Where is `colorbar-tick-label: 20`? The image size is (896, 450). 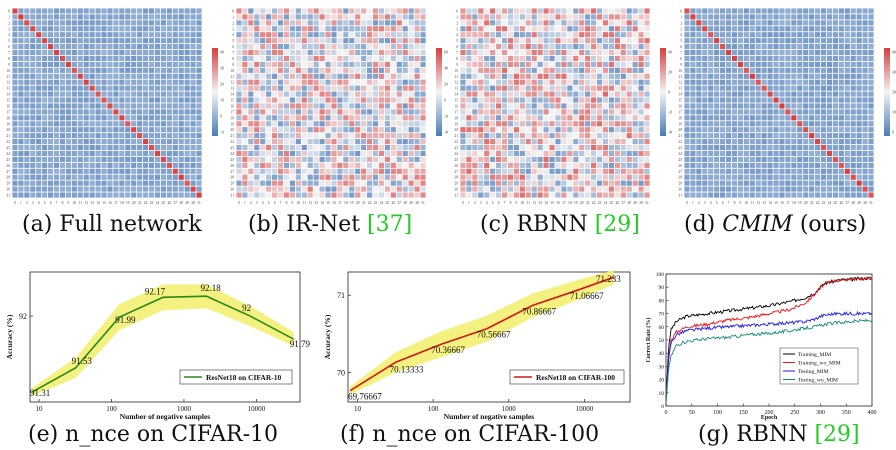 colorbar-tick-label: 20 is located at coordinates (446, 84).